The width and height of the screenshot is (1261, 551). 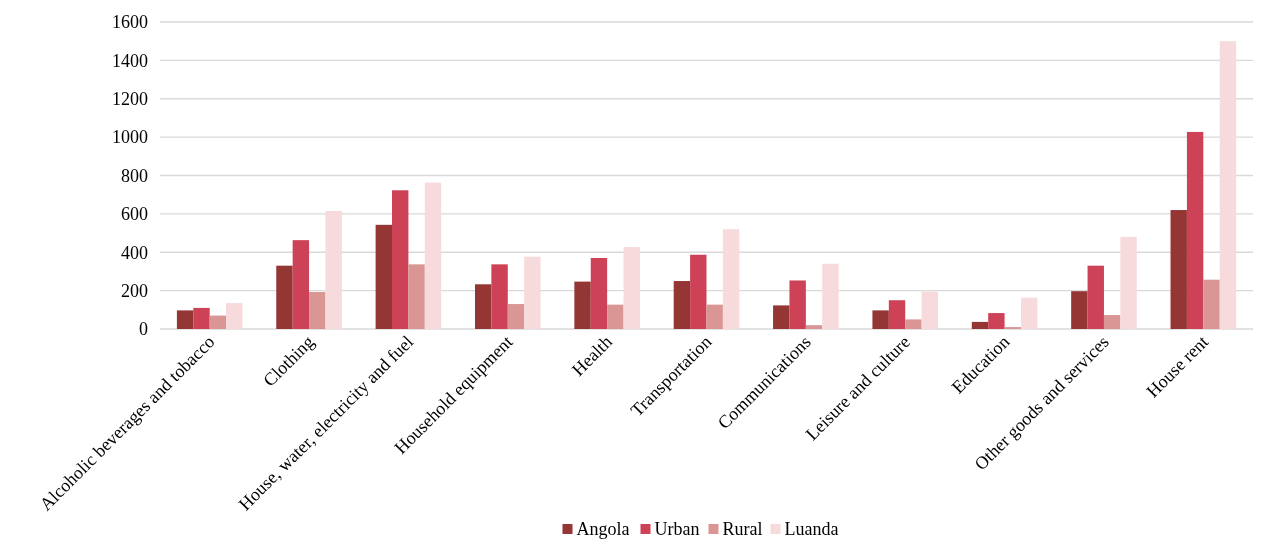 I want to click on y-tick-label: 1000, so click(x=130, y=137).